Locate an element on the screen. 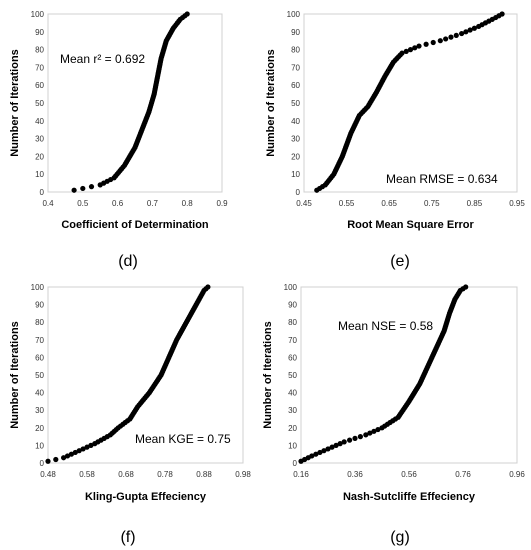 This screenshot has width=531, height=550. panel-label: (d) is located at coordinates (128, 261).